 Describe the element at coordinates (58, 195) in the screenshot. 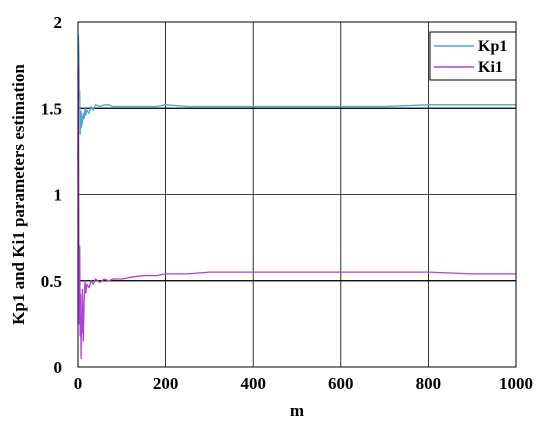

I see `y-tick-label: 1` at that location.